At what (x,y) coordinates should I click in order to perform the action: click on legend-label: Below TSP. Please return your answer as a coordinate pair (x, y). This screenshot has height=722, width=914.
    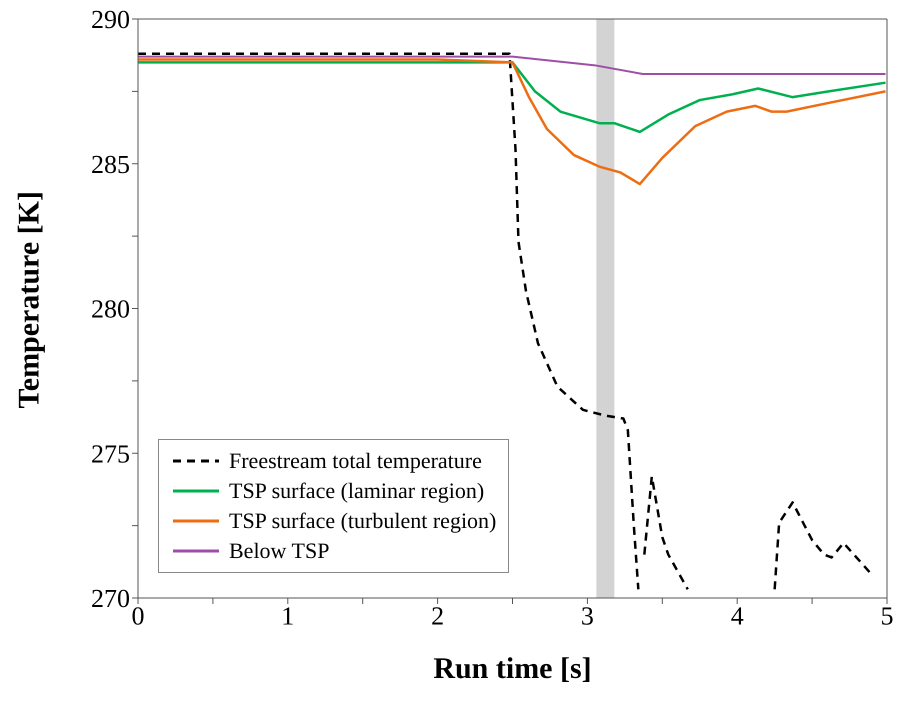
    Looking at the image, I should click on (279, 551).